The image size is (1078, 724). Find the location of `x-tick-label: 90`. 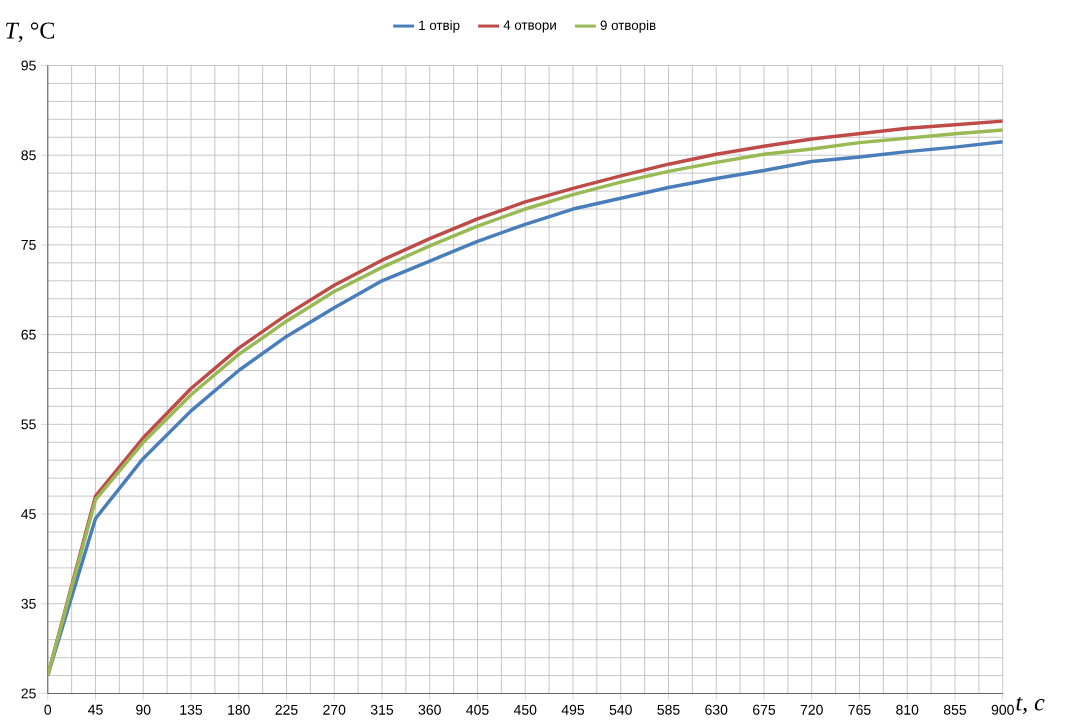

x-tick-label: 90 is located at coordinates (143, 709).